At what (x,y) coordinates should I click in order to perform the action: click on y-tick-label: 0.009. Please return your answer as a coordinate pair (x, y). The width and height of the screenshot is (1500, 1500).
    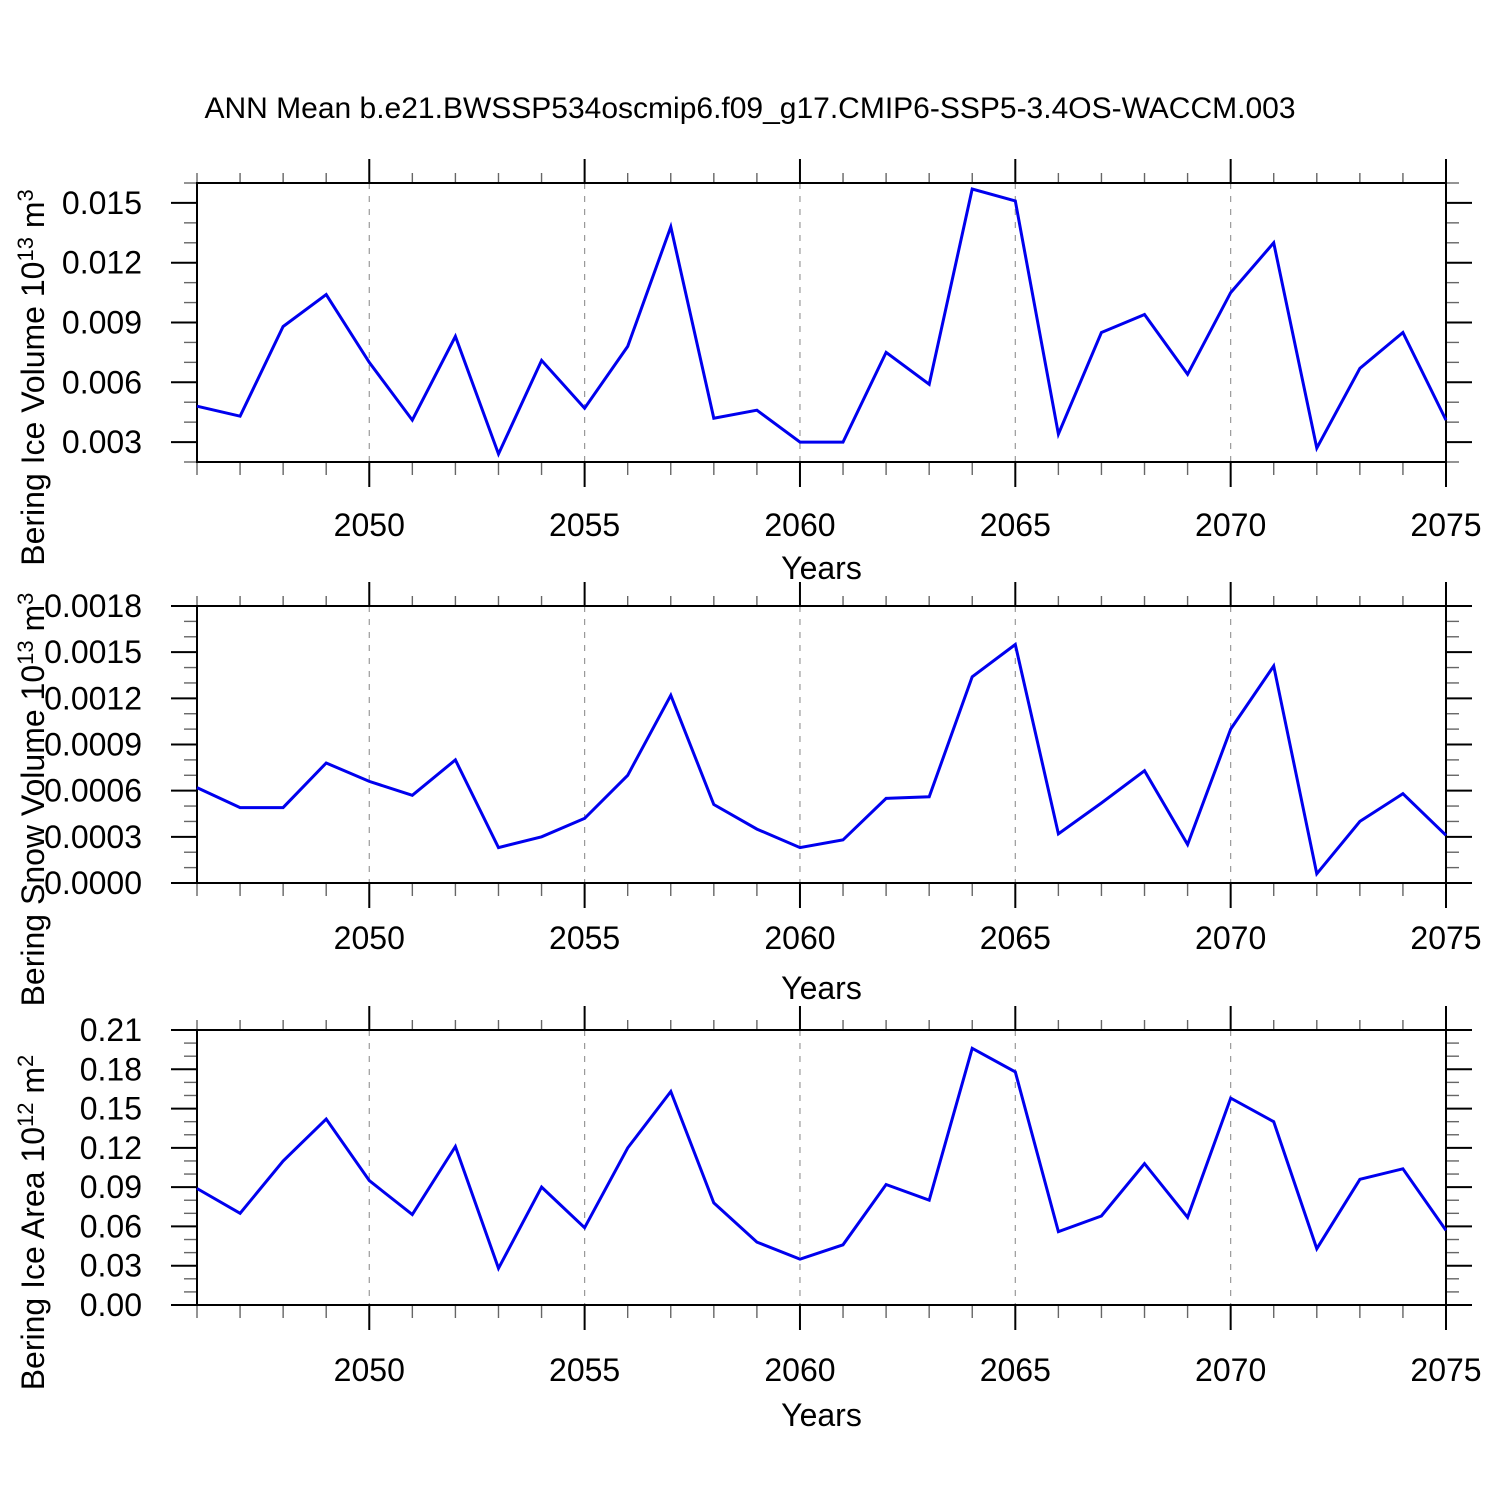
    Looking at the image, I should click on (102, 323).